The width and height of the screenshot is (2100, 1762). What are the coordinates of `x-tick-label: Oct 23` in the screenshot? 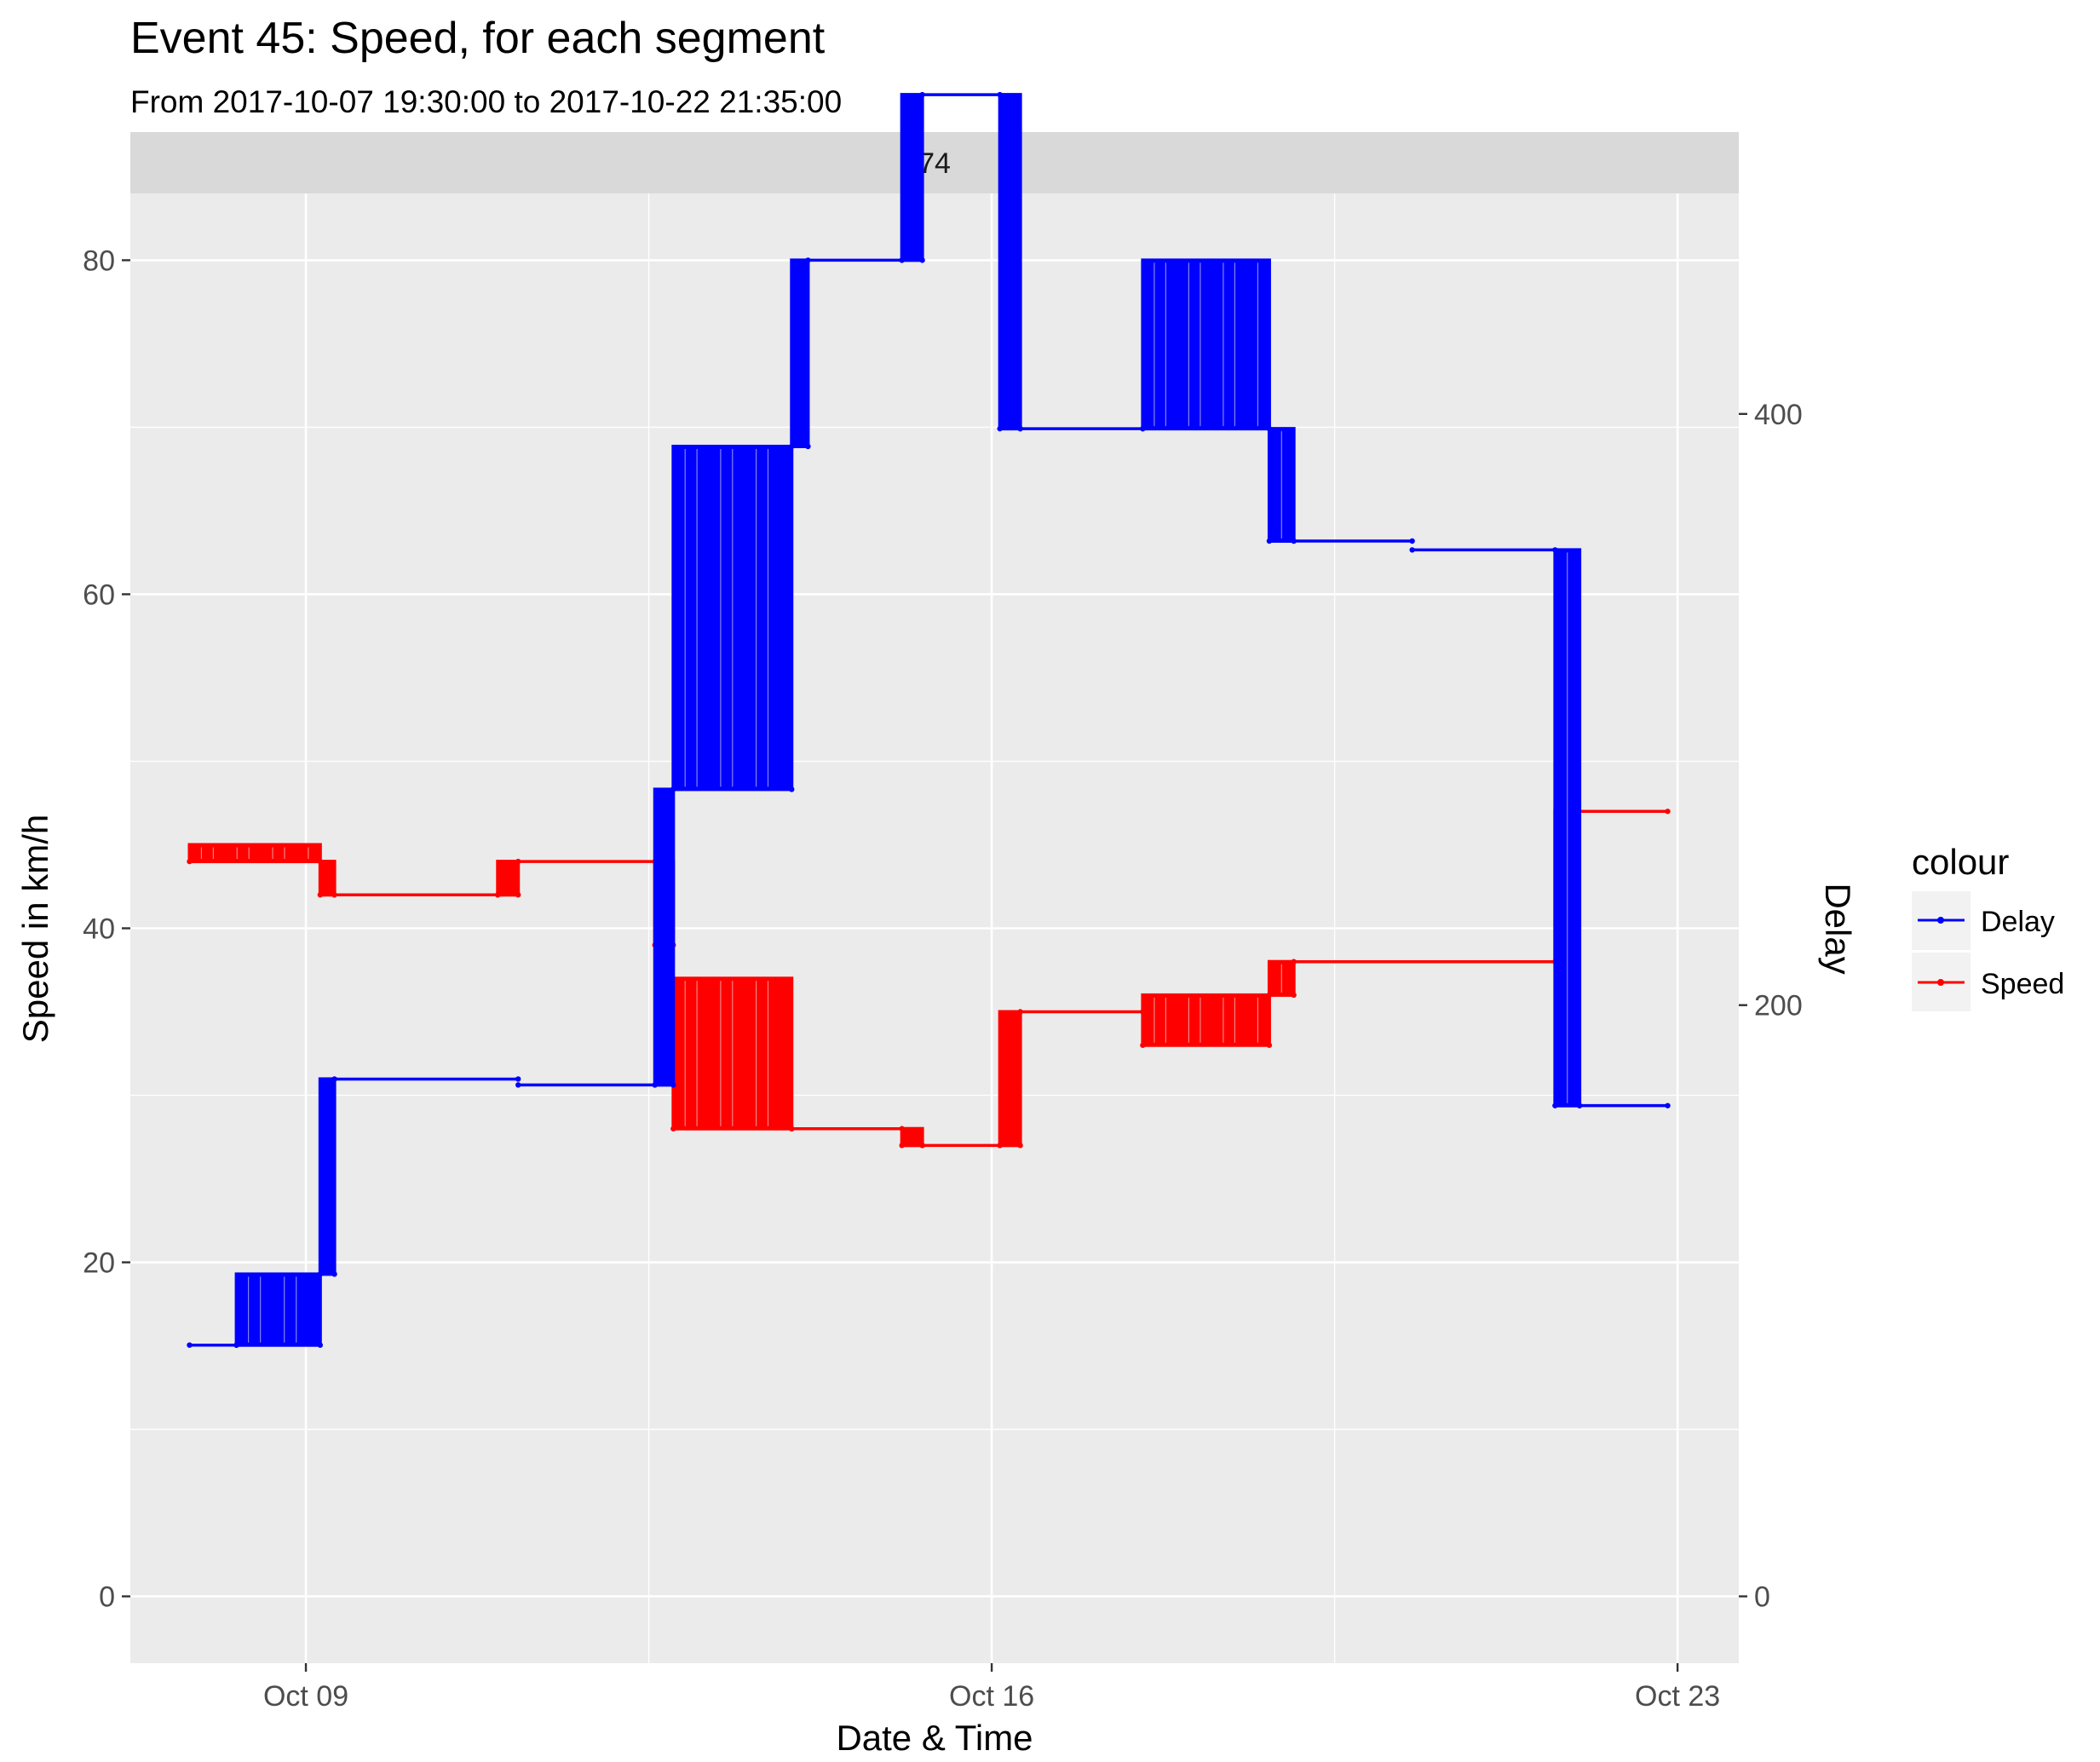 It's located at (1678, 1696).